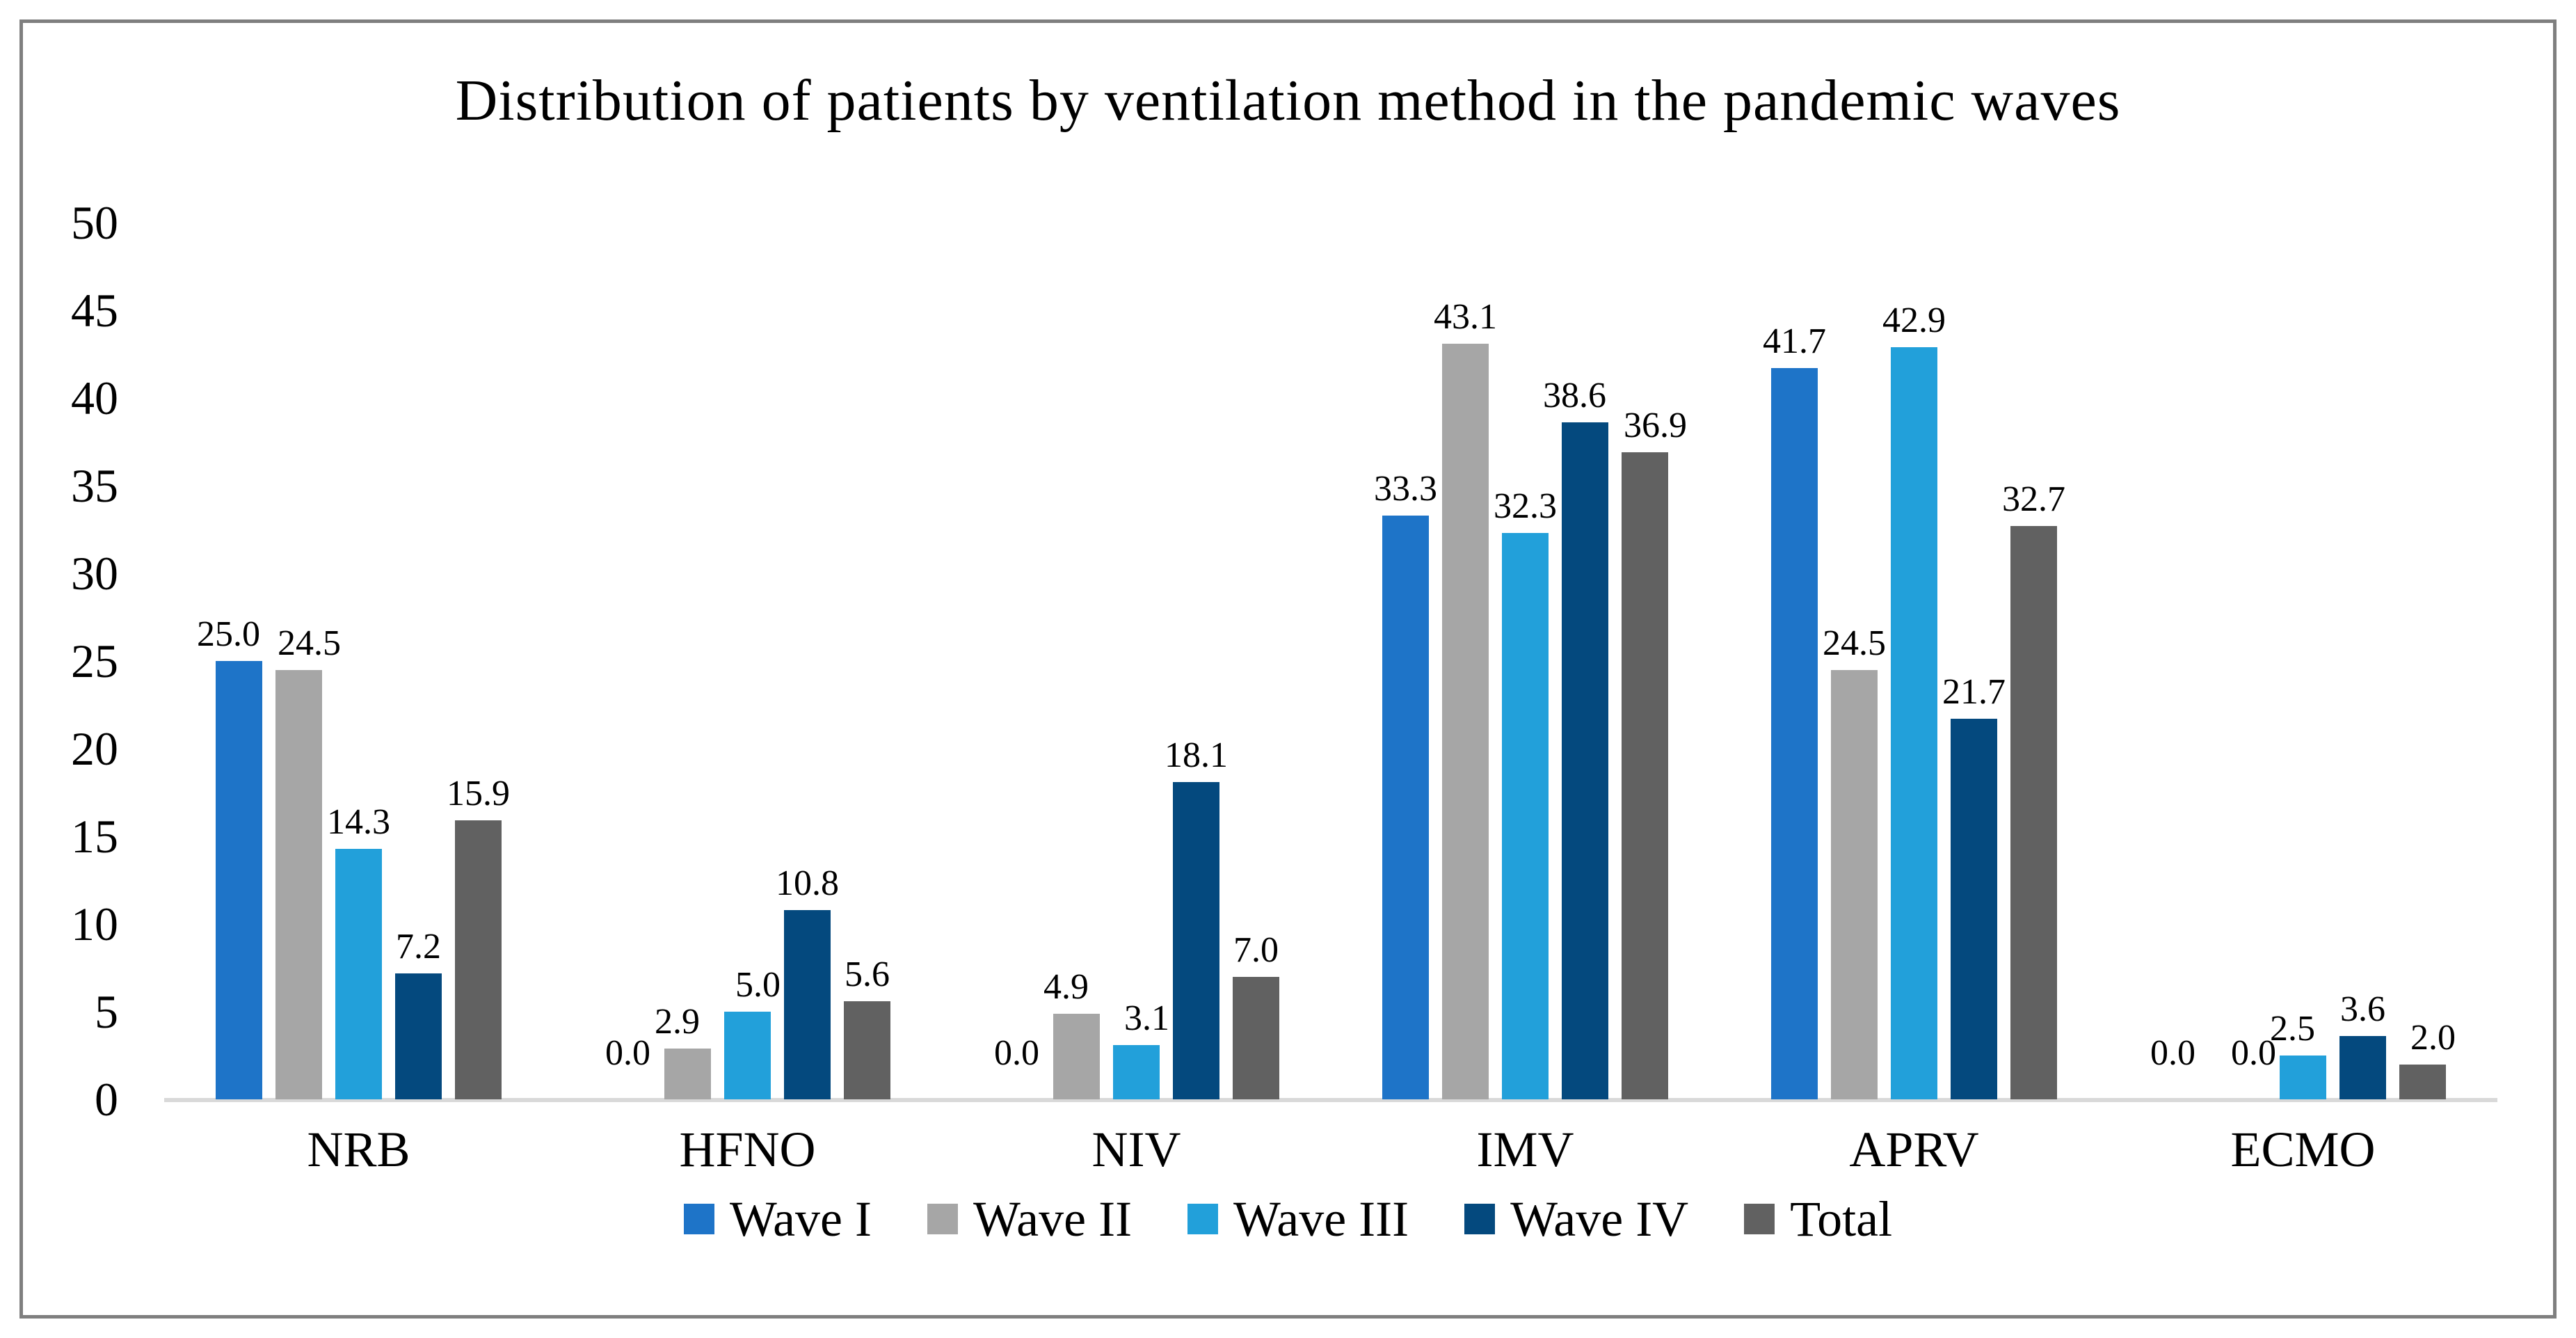 This screenshot has width=2576, height=1338. What do you see at coordinates (478, 960) in the screenshot?
I see `bar-total-nrb` at bounding box center [478, 960].